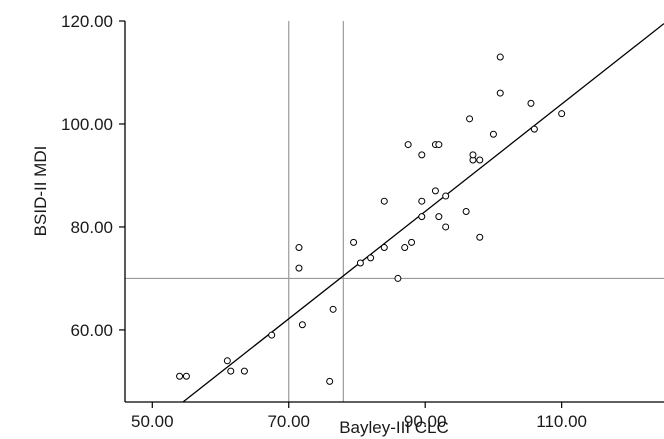 The width and height of the screenshot is (664, 439). Describe the element at coordinates (561, 421) in the screenshot. I see `x-tick-label-3: 110.00` at that location.